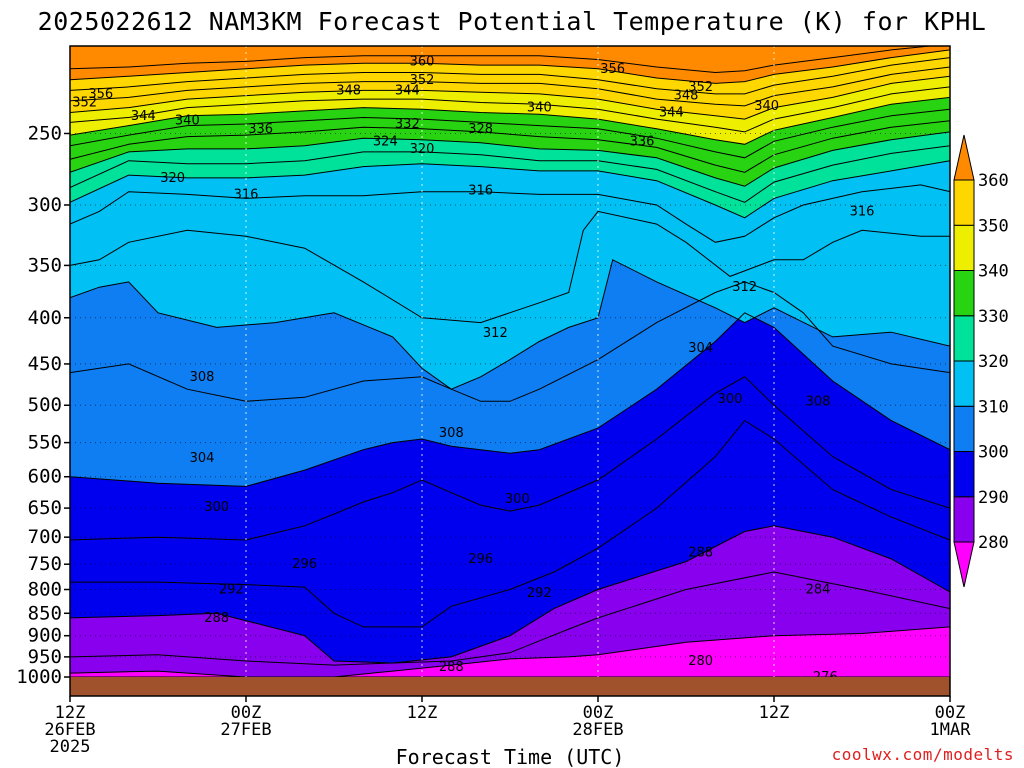 The width and height of the screenshot is (1024, 768). Describe the element at coordinates (45, 205) in the screenshot. I see `y-tick-label: 300` at that location.